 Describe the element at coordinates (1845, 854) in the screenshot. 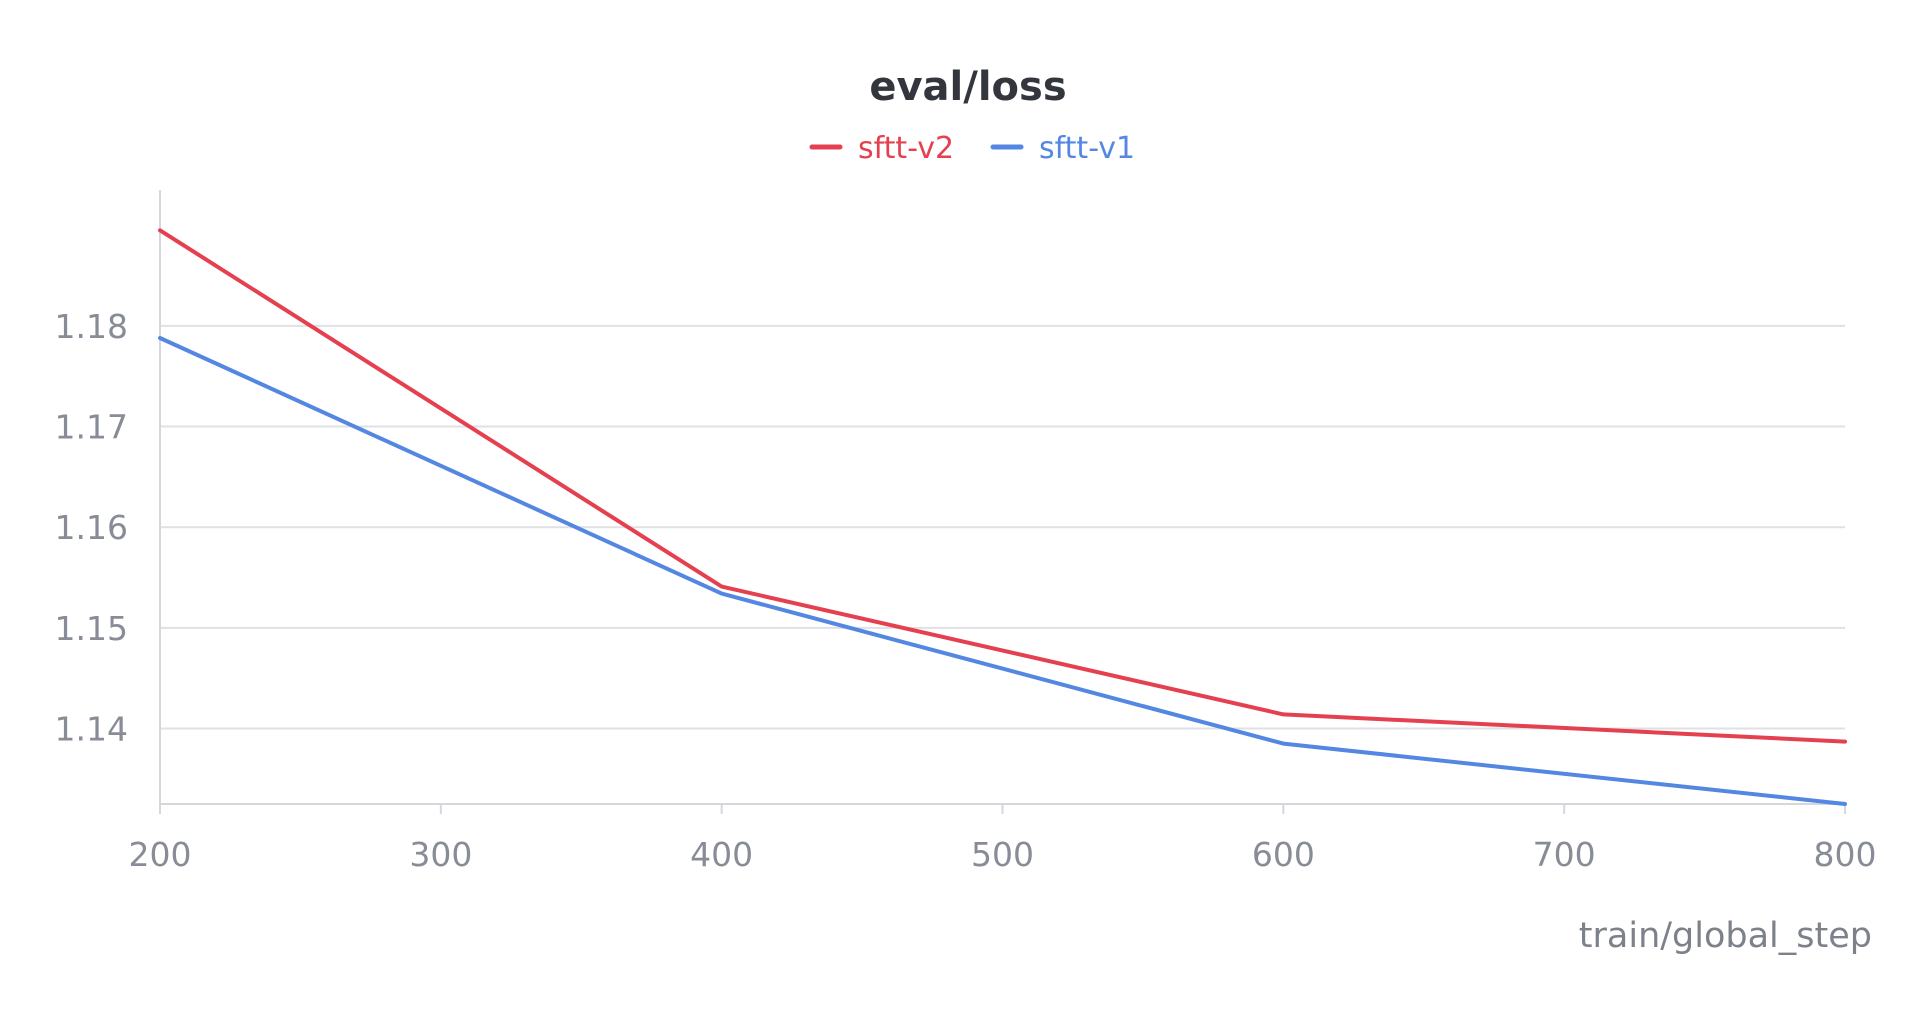

I see `x-tick-label: 800` at that location.